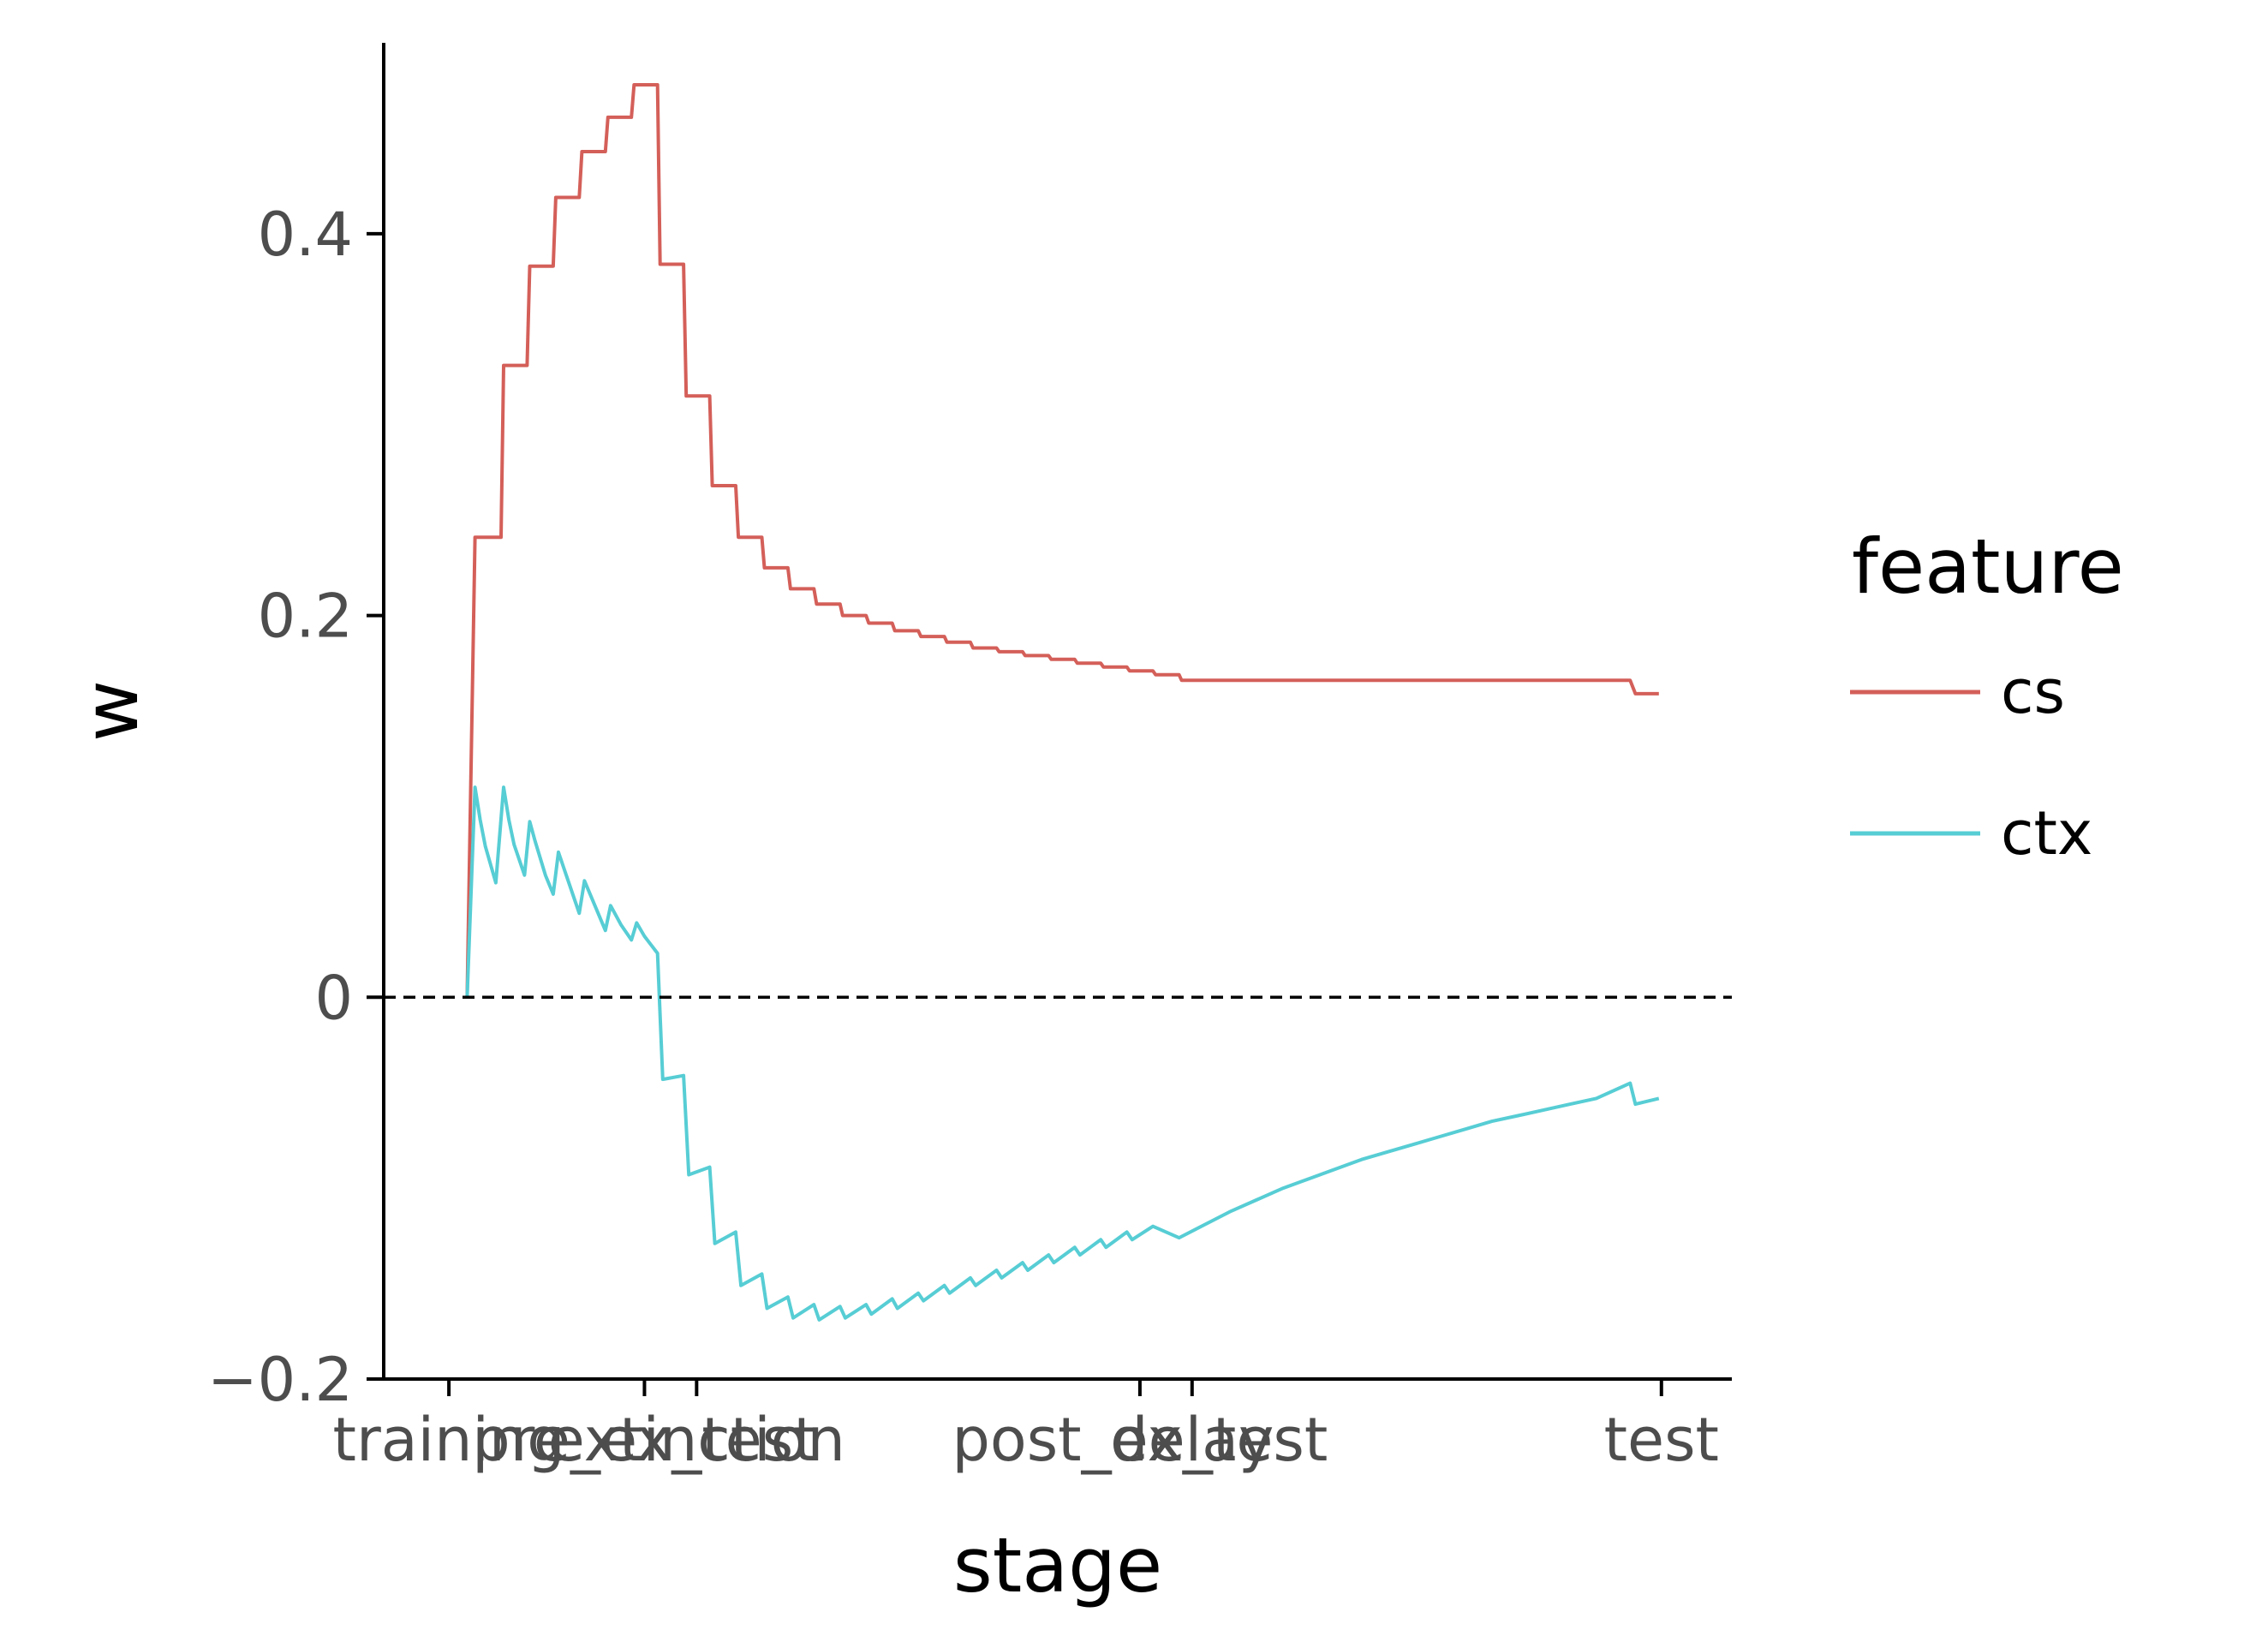 The width and height of the screenshot is (2268, 1636). I want to click on y-tick-label: 0, so click(334, 998).